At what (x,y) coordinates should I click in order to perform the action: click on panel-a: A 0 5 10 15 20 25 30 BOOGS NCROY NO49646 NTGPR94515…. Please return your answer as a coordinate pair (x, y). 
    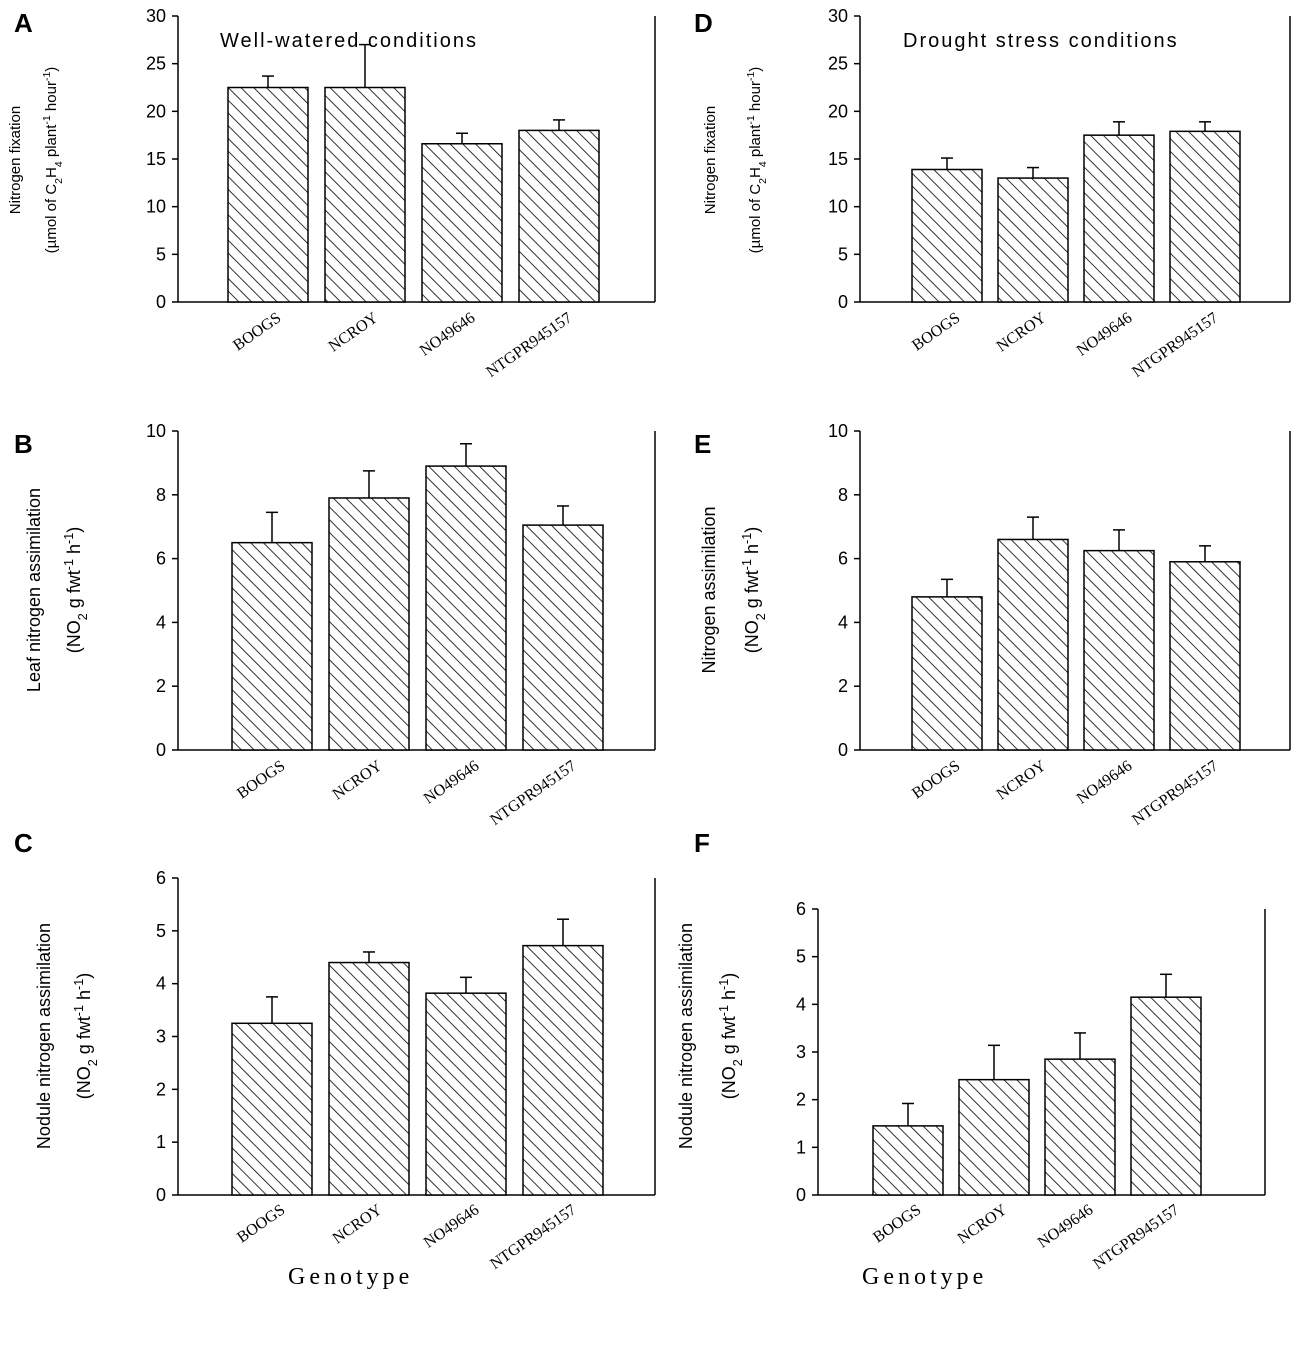
    Looking at the image, I should click on (331, 193).